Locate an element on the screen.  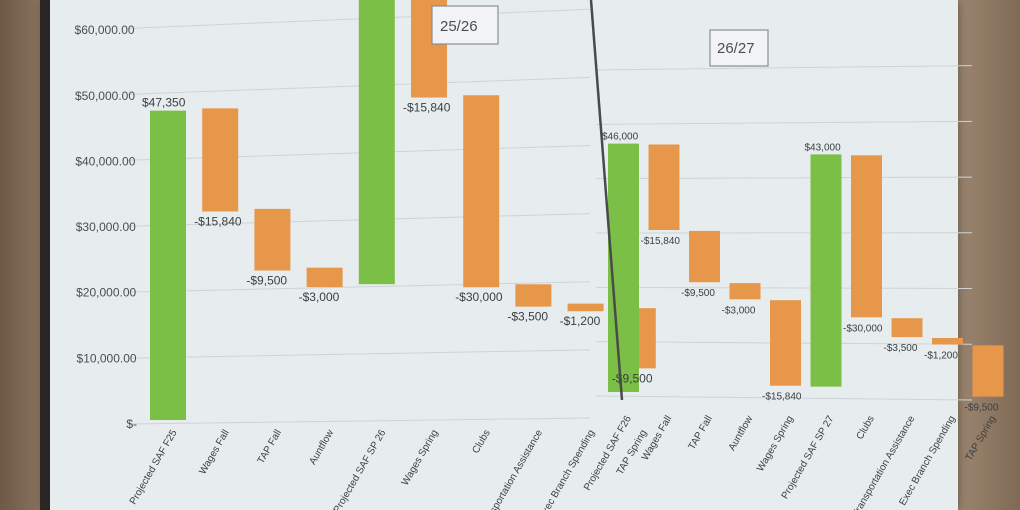
y-tick-label: $60,000.00 is located at coordinates (105, 30).